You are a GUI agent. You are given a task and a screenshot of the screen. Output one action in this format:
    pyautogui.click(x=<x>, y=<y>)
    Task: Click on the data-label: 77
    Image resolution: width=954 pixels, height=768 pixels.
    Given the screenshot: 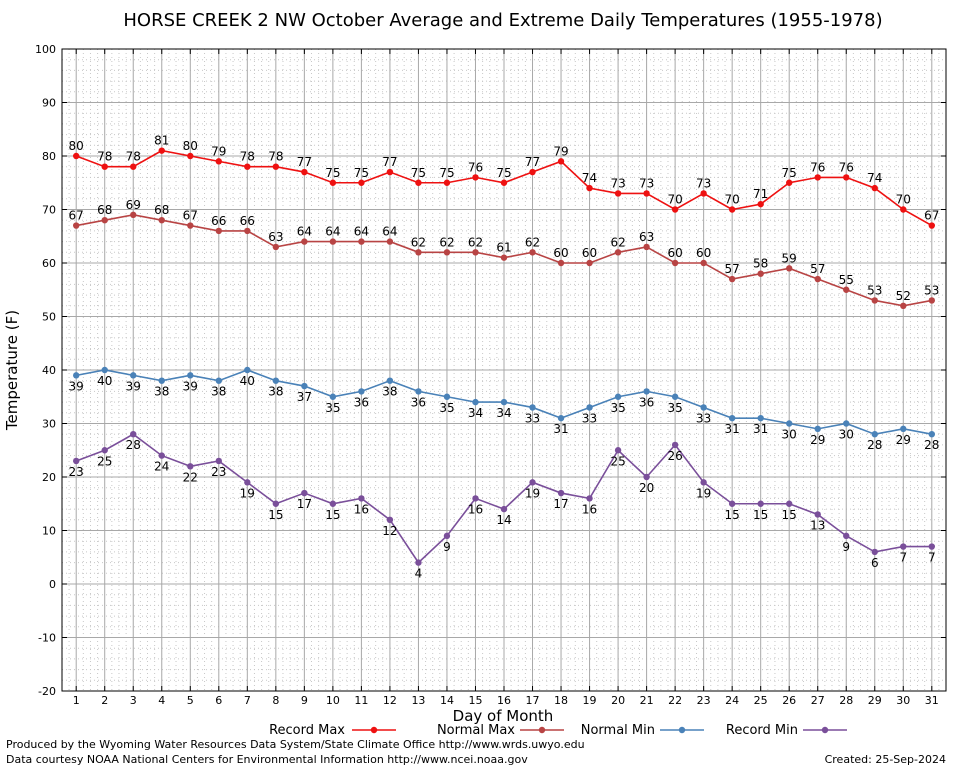 What is the action you would take?
    pyautogui.click(x=304, y=162)
    